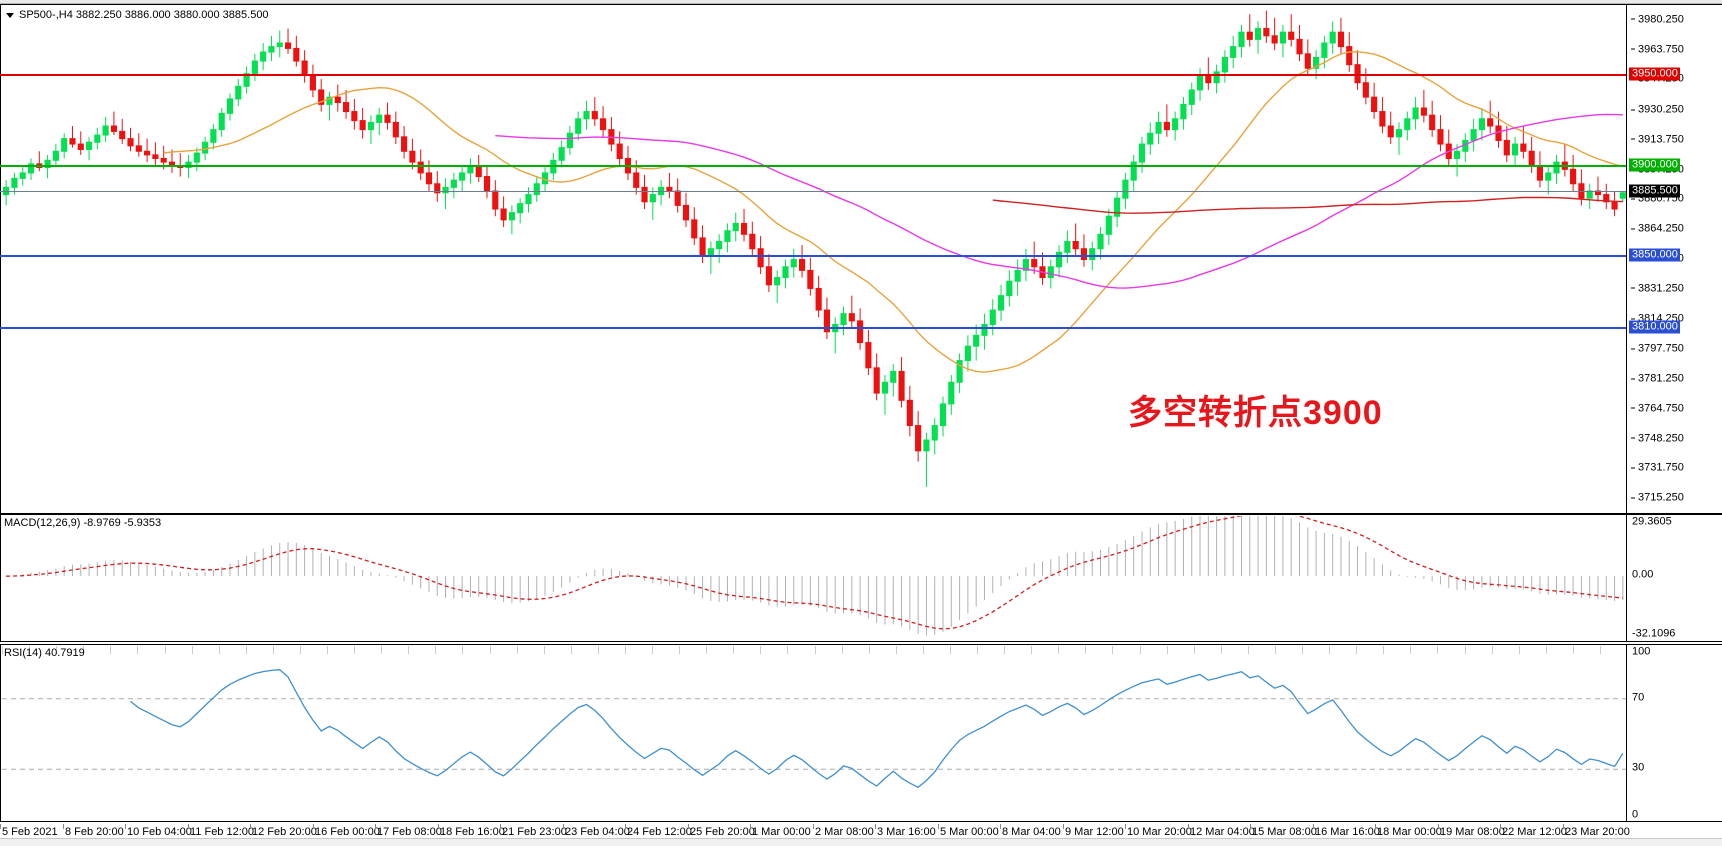 The image size is (1722, 846). Describe the element at coordinates (1654, 74) in the screenshot. I see `price-level-label-3950-000: 3950.000` at that location.